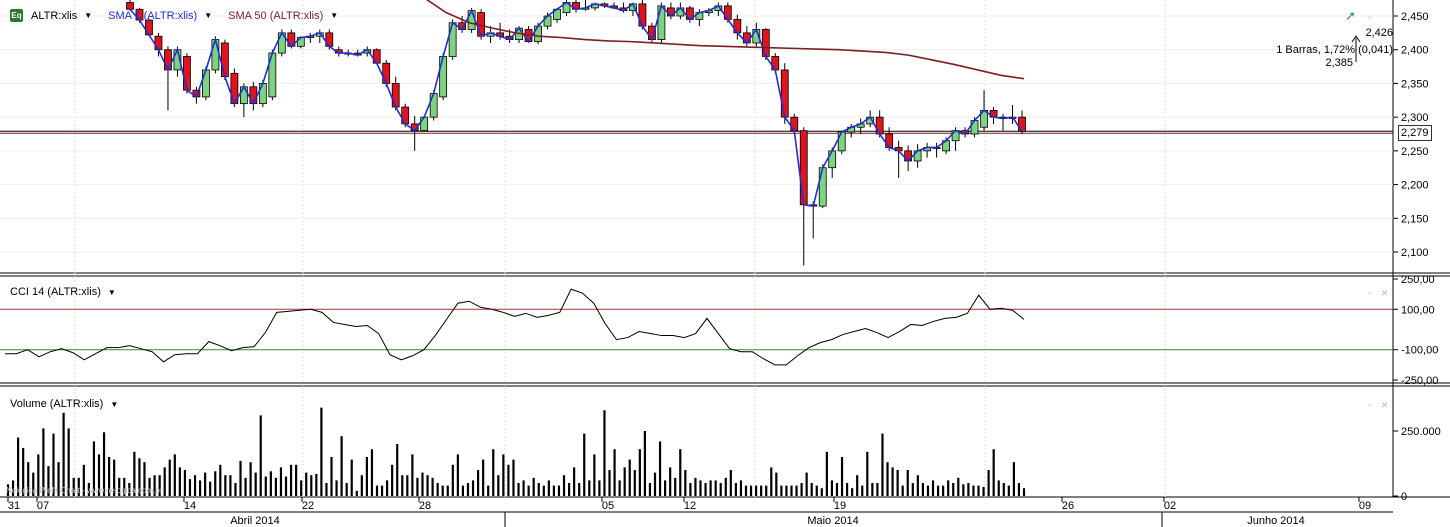 This screenshot has height=527, width=1450. I want to click on cci-label: CCI 14 (ALTR:xlis), so click(55, 292).